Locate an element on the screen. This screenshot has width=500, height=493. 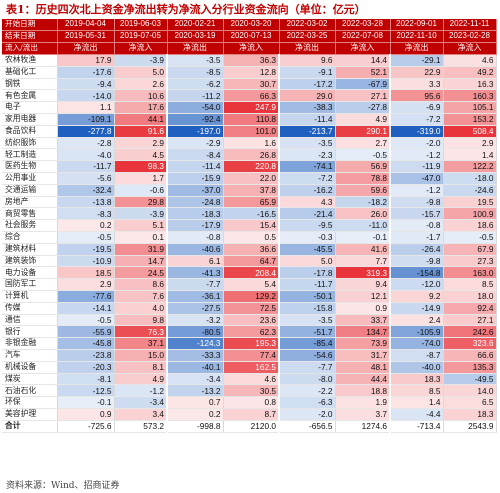
value-cell: -2.0 is located at coordinates (417, 143).